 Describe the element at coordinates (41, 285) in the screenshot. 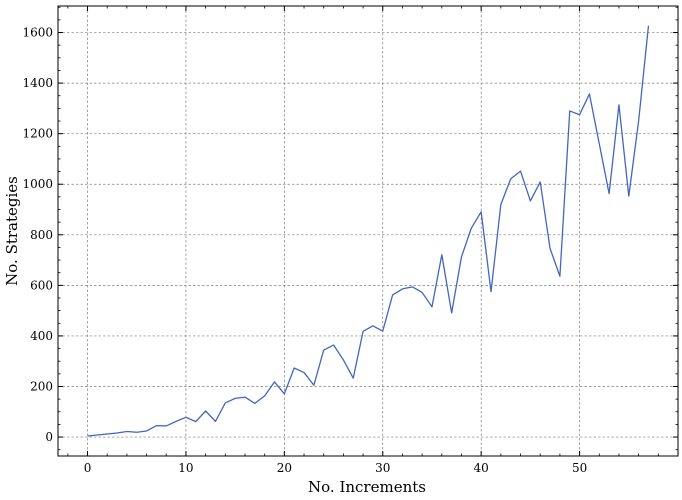

I see `y-tick-label: 600` at that location.